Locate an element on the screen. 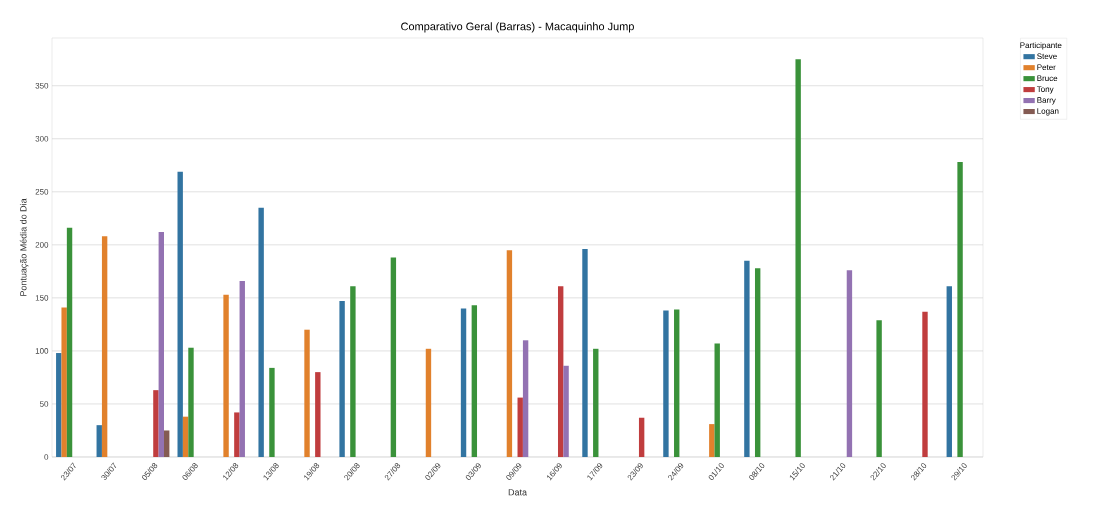 This screenshot has width=1100, height=523. y-axis-title: Pontuação Média do Dia is located at coordinates (24, 247).